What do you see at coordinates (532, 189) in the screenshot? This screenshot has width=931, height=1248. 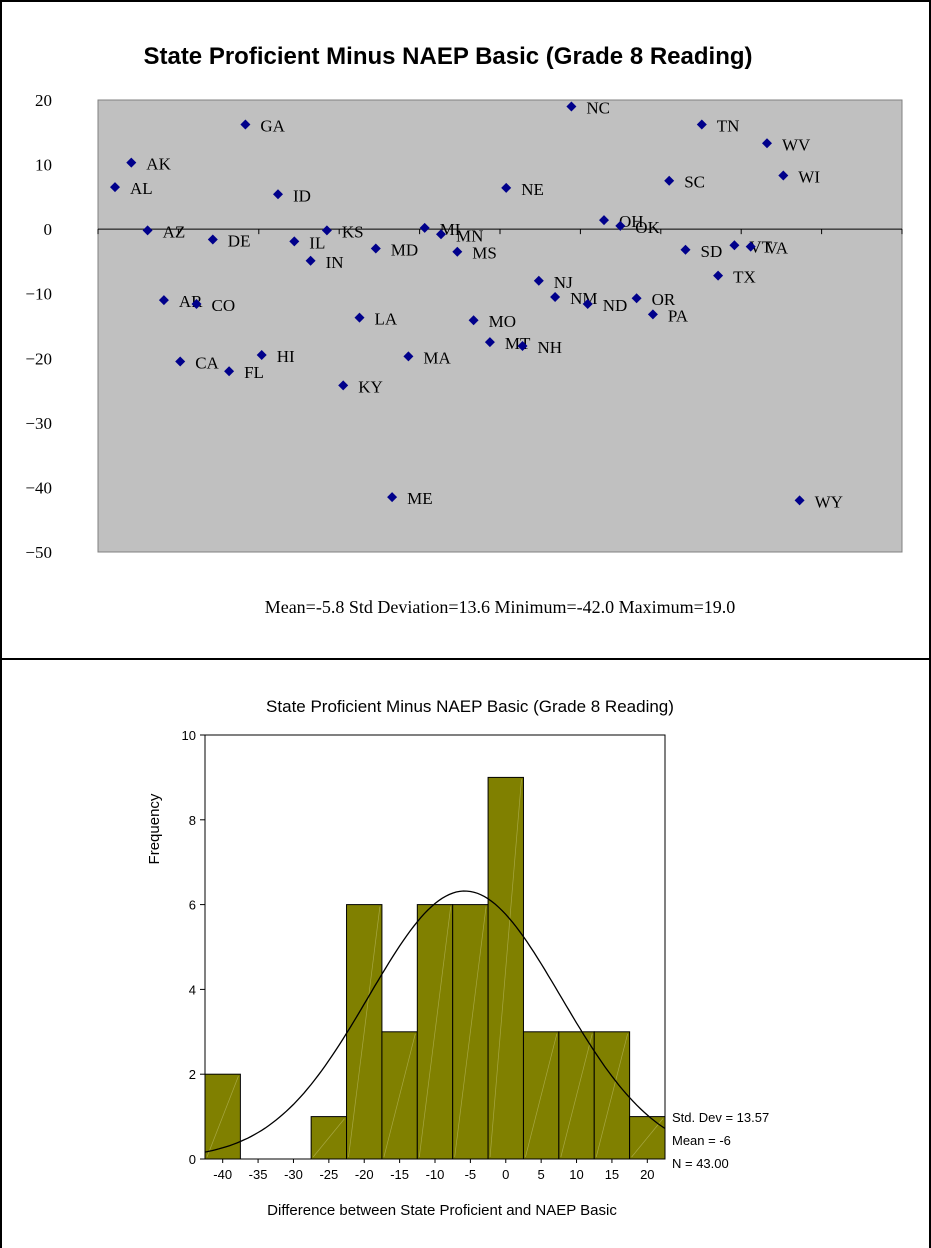 I see `data-point-label: NE` at bounding box center [532, 189].